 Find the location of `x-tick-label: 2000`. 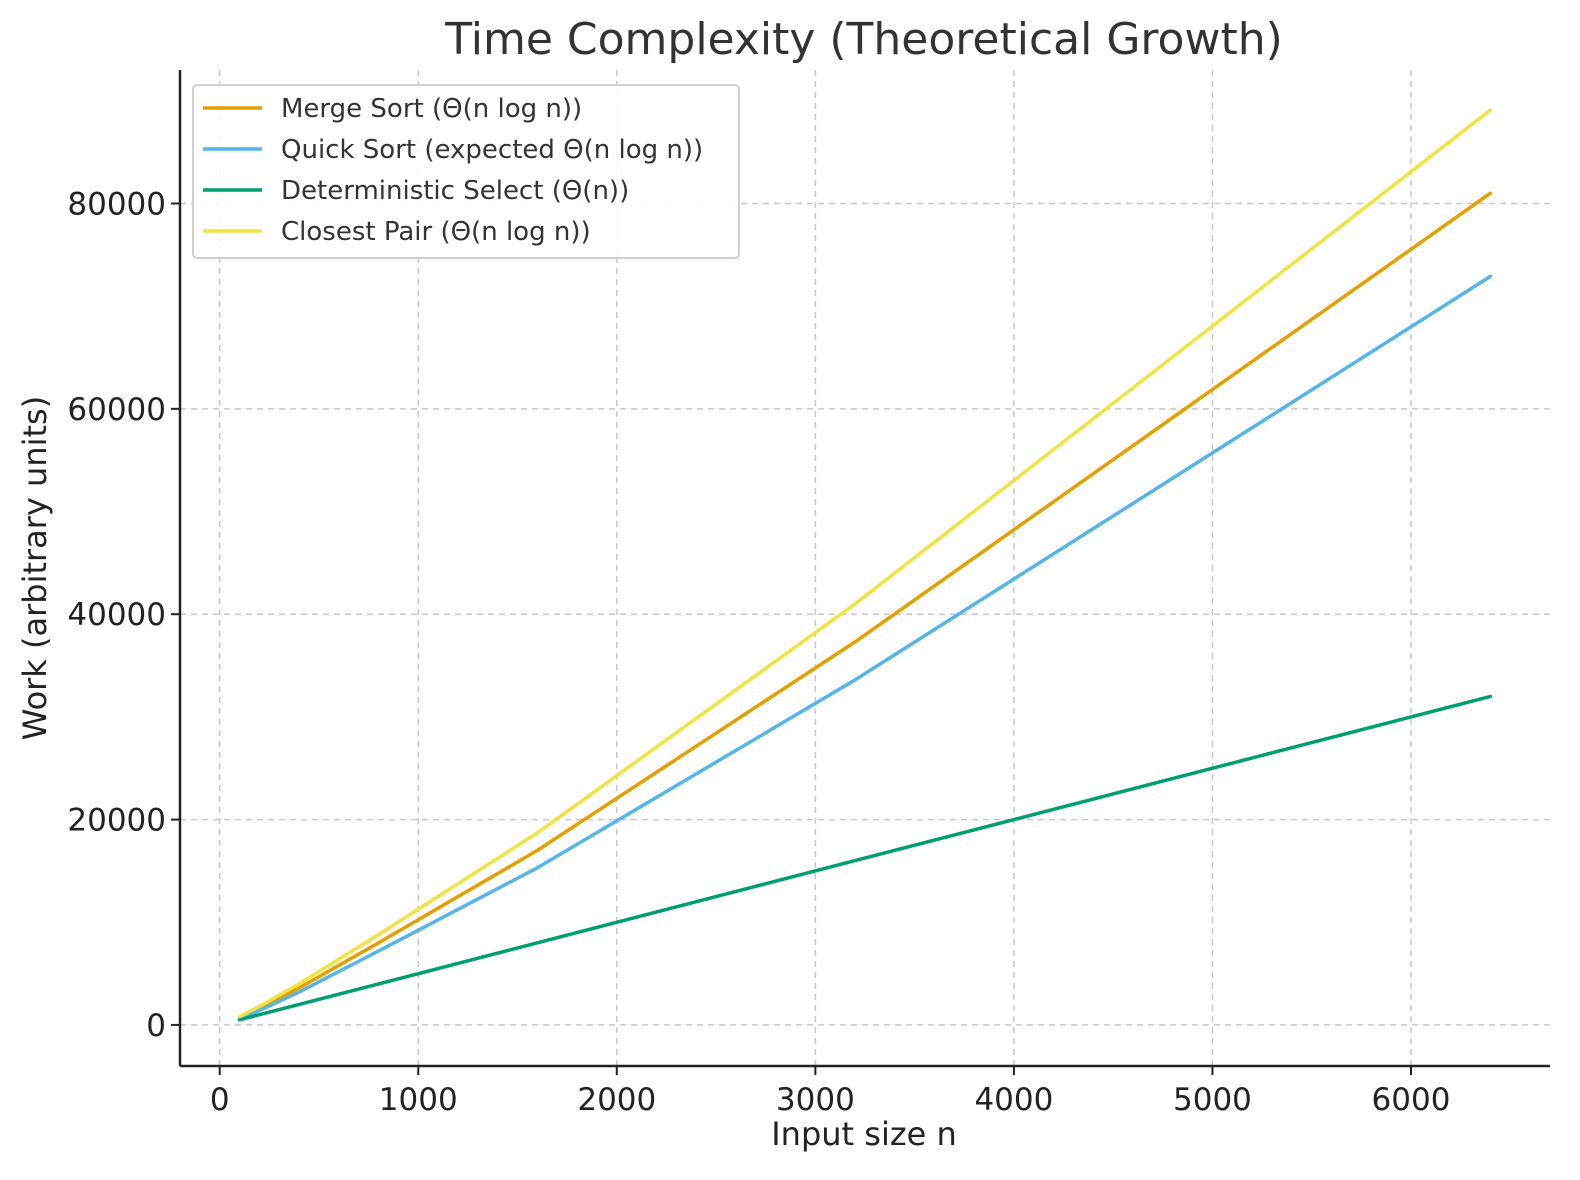

x-tick-label: 2000 is located at coordinates (616, 1100).